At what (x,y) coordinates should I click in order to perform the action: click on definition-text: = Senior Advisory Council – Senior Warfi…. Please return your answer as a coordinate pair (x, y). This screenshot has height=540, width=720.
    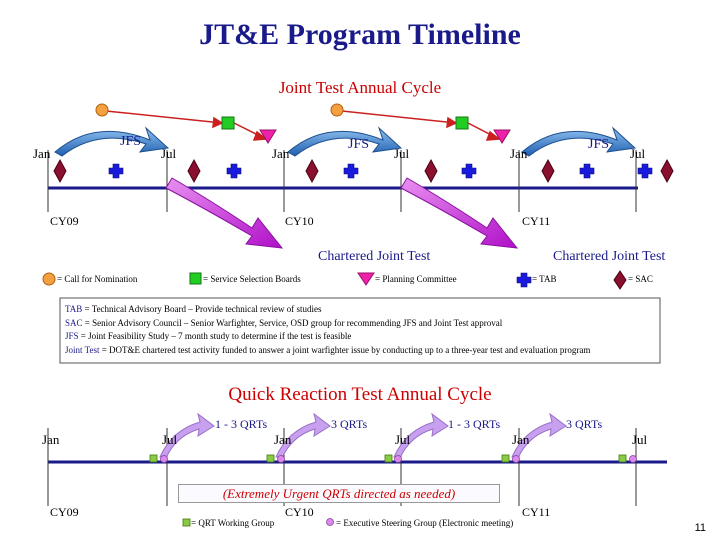
    Looking at the image, I should click on (292, 322).